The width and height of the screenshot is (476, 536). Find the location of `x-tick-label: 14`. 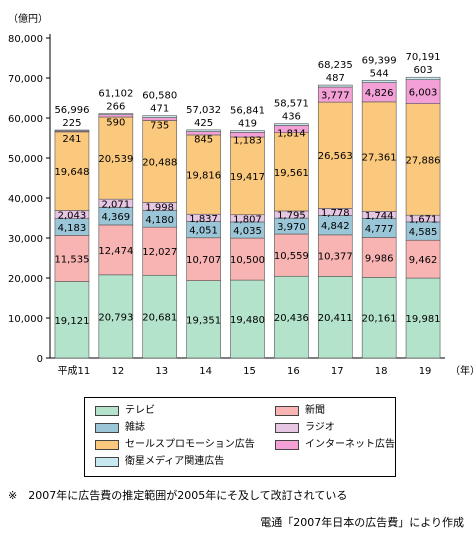

x-tick-label: 14 is located at coordinates (205, 371).